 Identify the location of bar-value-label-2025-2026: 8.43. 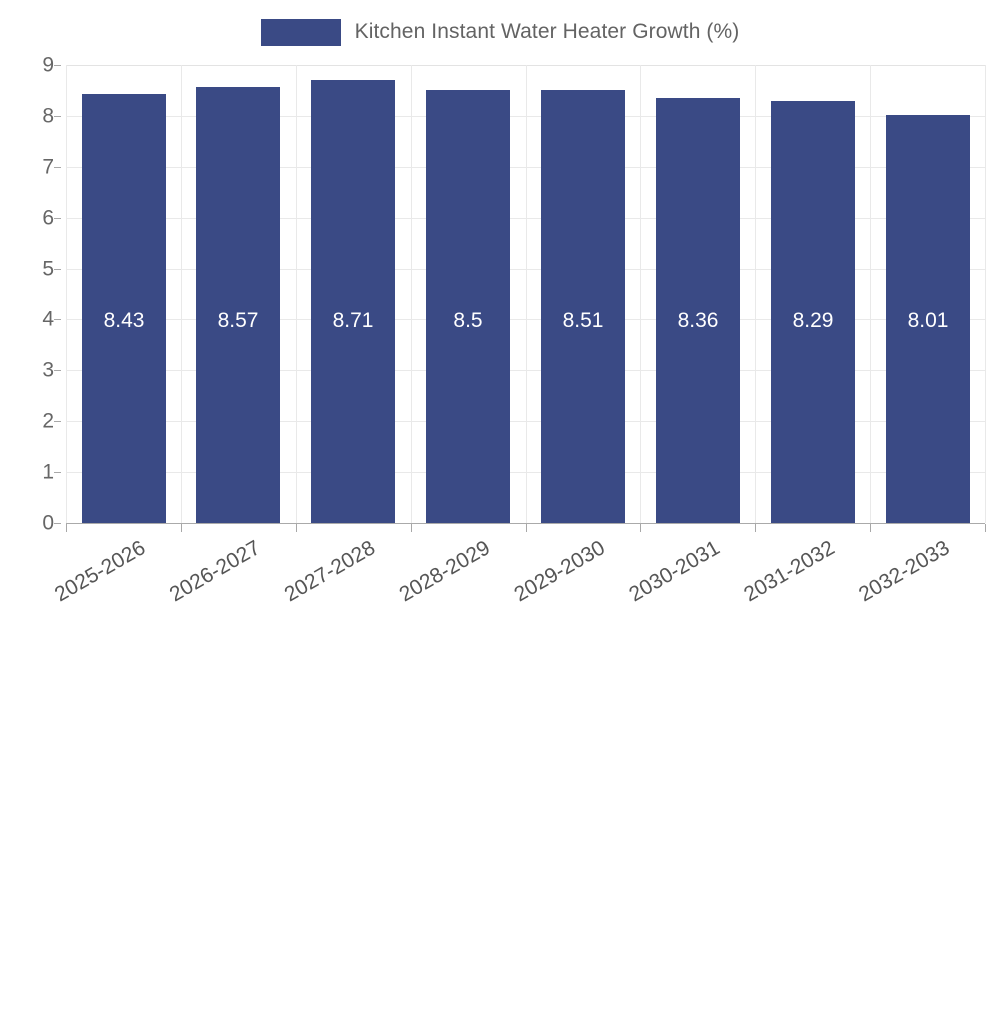
(124, 321).